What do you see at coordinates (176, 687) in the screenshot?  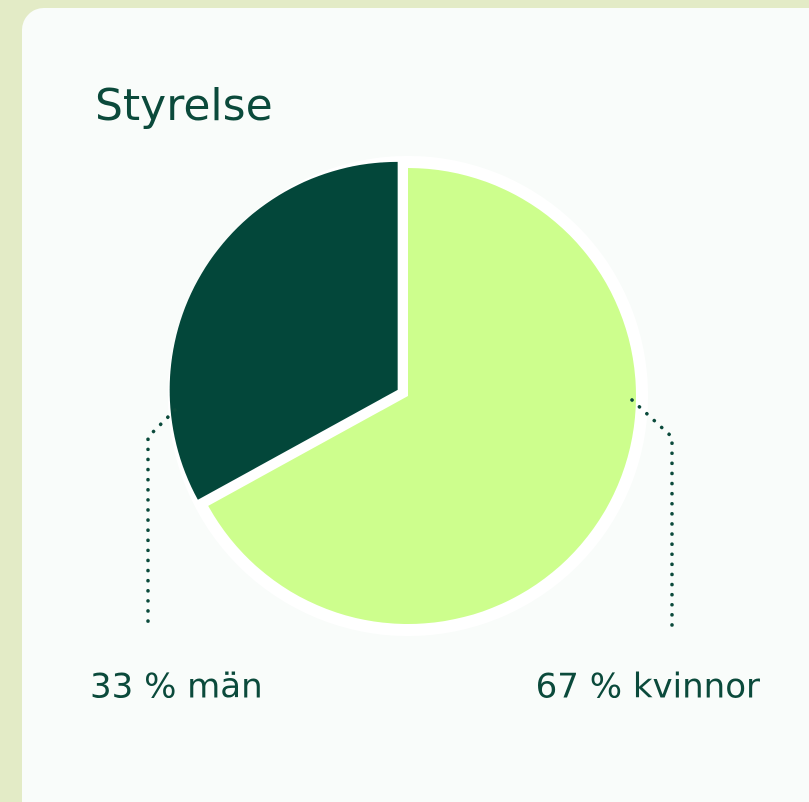 I see `data-label: 33 % män` at bounding box center [176, 687].